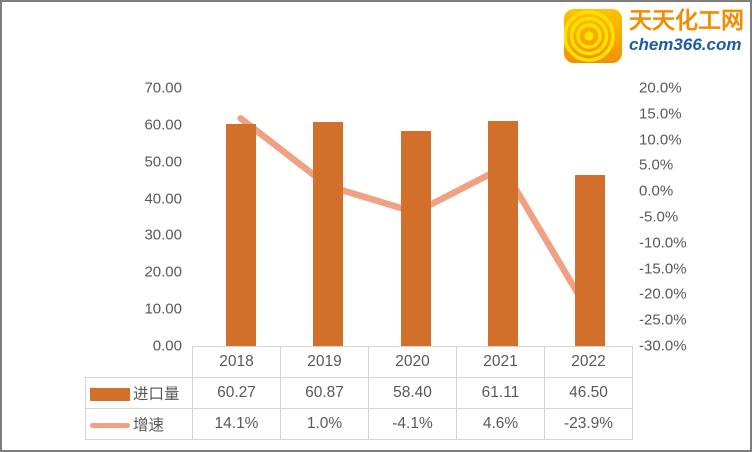  I want to click on series-label-cell: 进口量, so click(139, 393).